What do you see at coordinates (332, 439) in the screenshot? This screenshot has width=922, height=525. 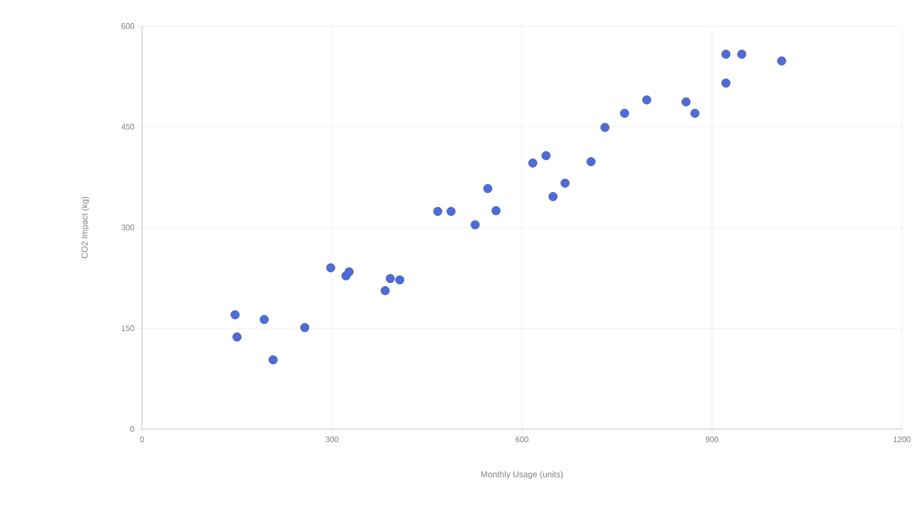 I see `x-tick-label: 300` at bounding box center [332, 439].